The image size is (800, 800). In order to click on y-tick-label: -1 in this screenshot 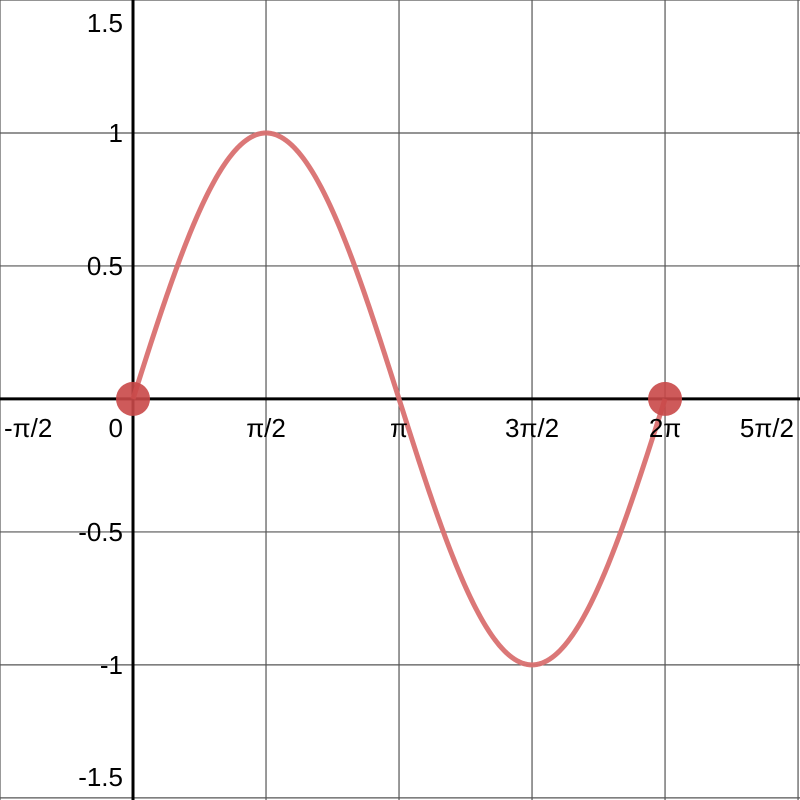, I will do `click(111, 665)`.